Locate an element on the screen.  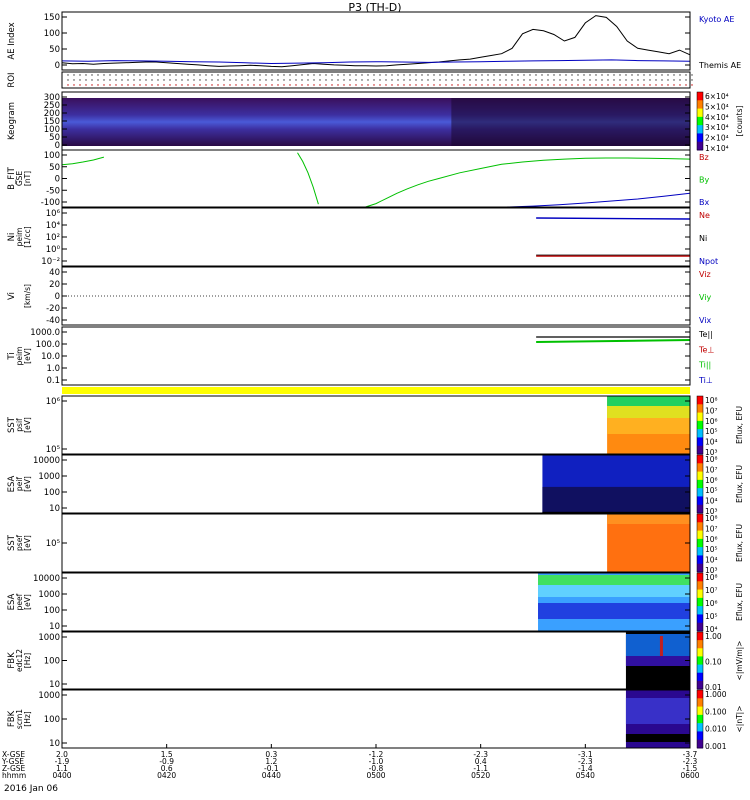
xtick-label: -1.4 is located at coordinates (585, 768).